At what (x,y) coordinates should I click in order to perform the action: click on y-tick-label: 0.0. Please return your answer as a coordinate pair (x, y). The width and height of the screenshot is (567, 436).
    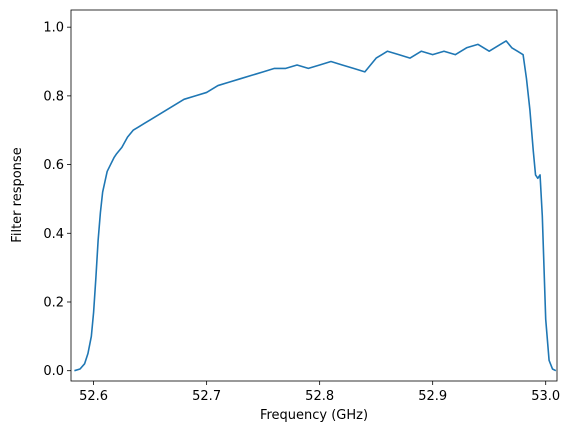
    Looking at the image, I should click on (53, 371).